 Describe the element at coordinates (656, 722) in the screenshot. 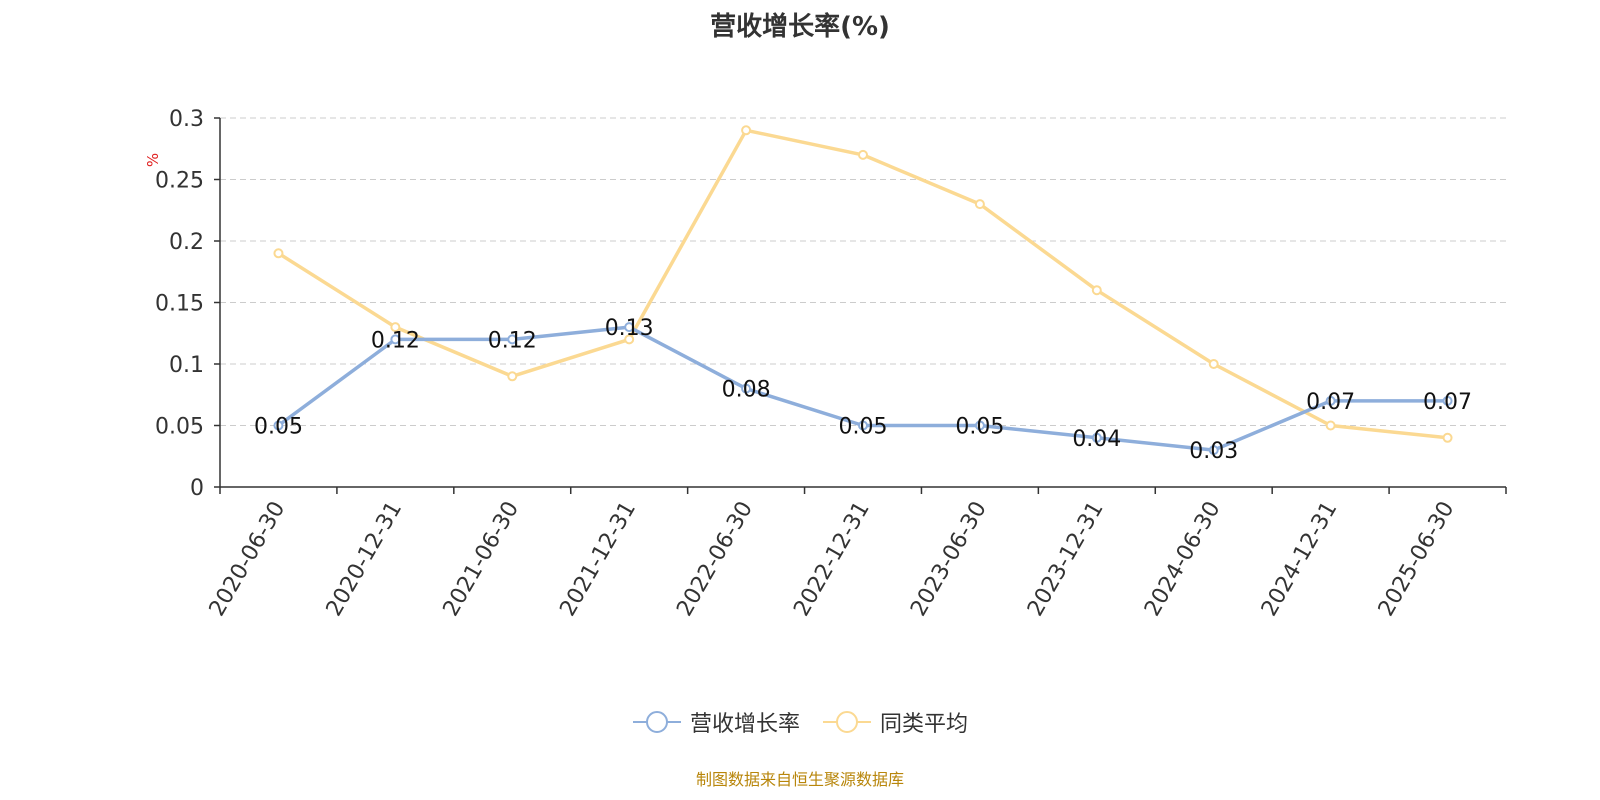

I see `legend-swatch-revenue-growth` at that location.